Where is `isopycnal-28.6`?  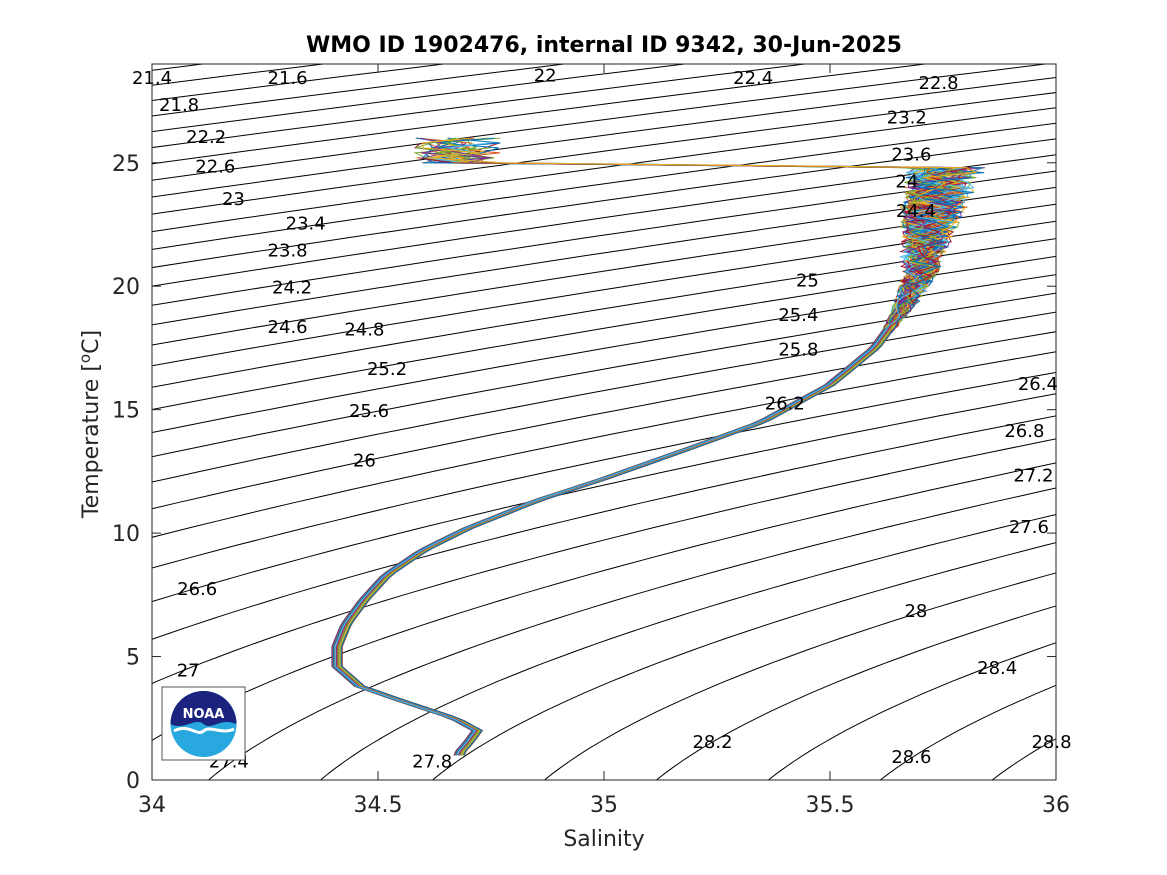
isopycnal-28.6 is located at coordinates (967, 732).